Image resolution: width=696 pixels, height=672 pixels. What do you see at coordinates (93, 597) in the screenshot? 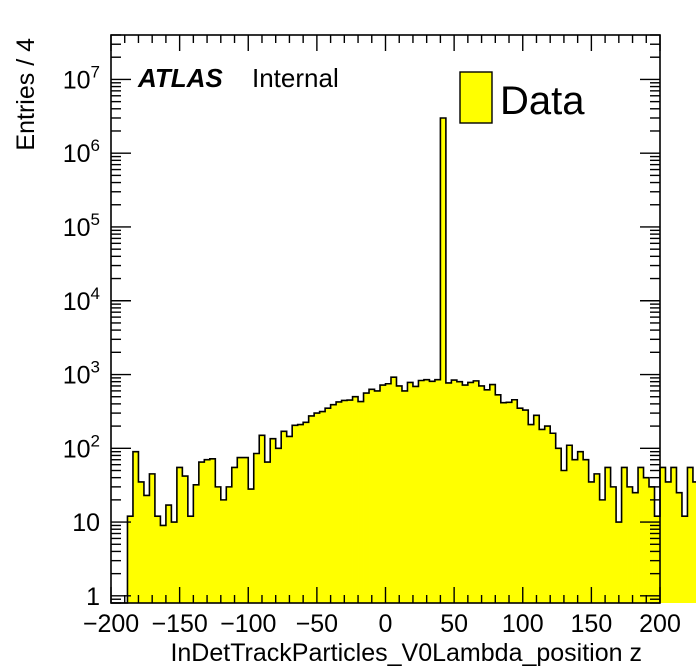
I see `y-tick-label: 1` at bounding box center [93, 597].